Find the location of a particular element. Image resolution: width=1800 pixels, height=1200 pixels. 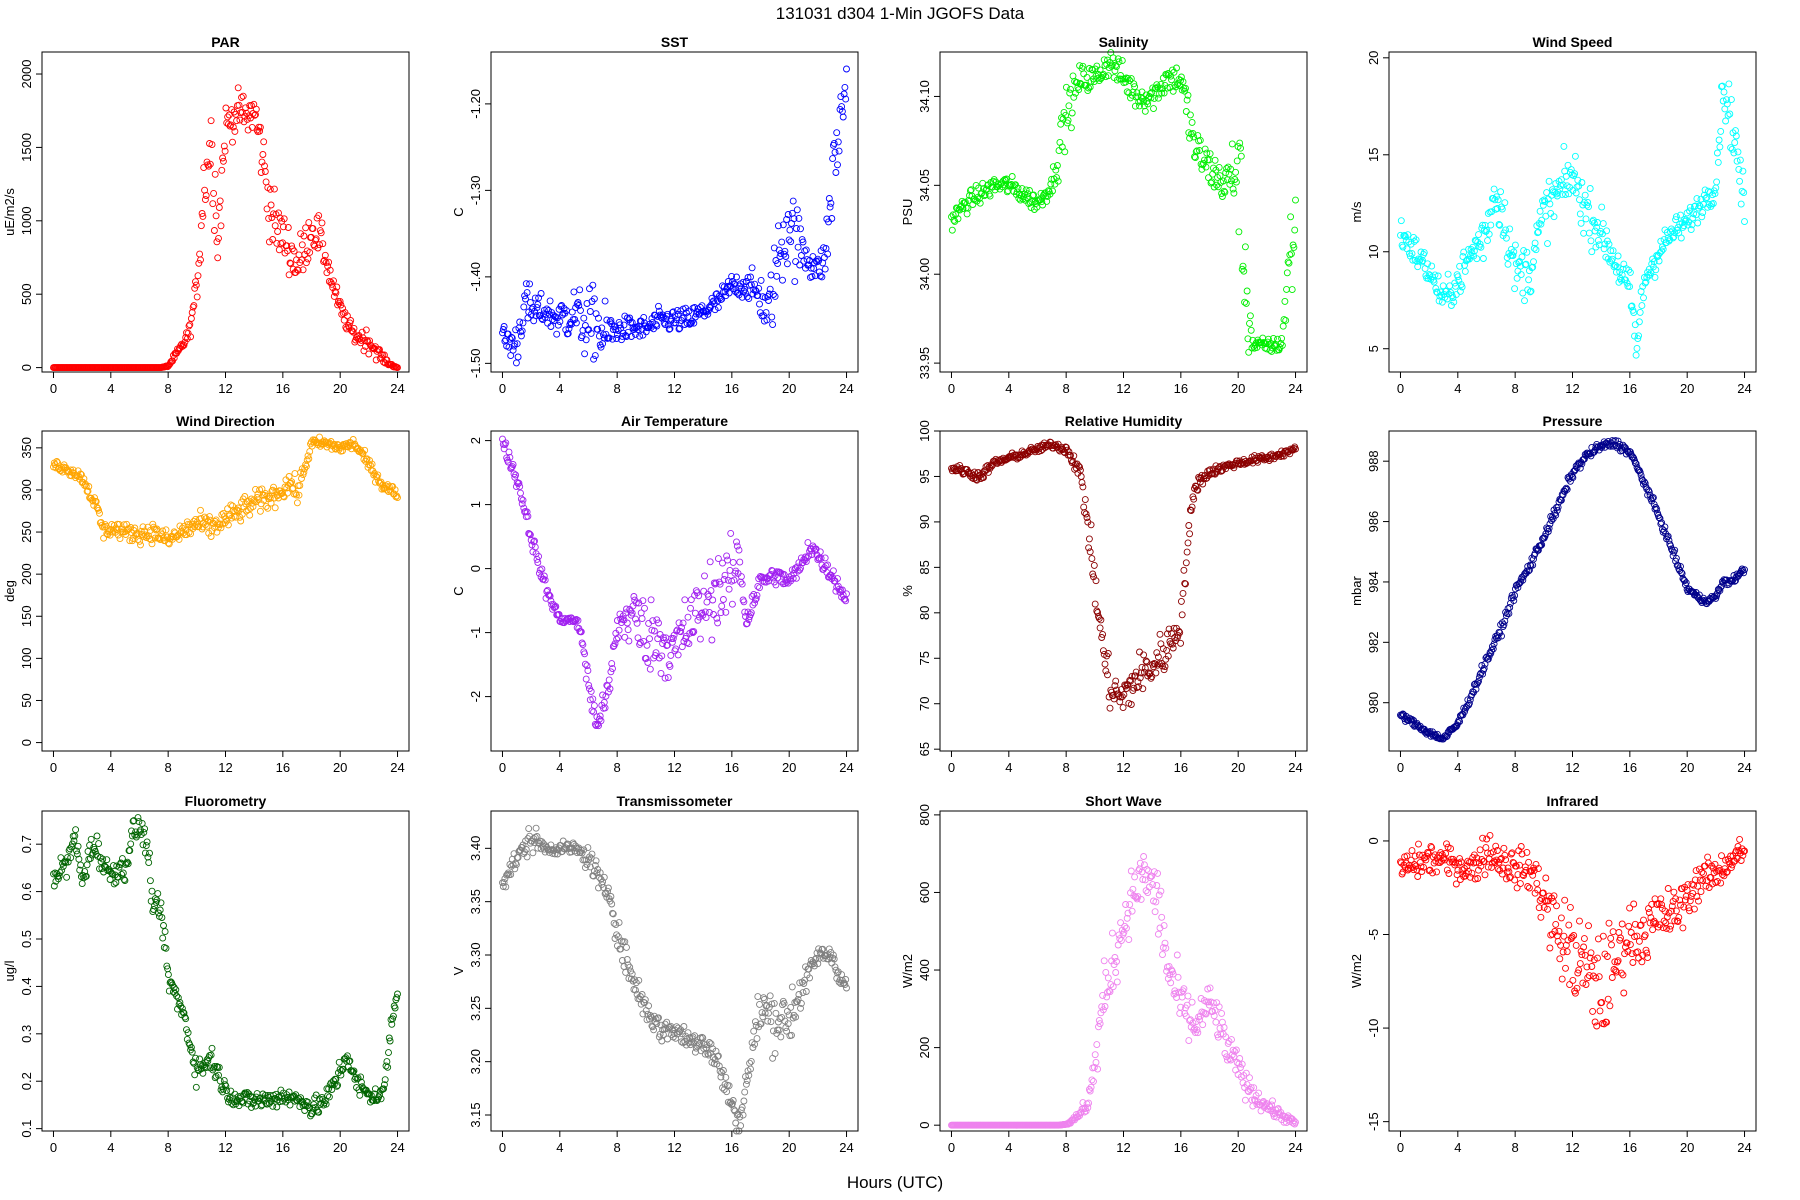

x-tick-label: 24 is located at coordinates (397, 388).